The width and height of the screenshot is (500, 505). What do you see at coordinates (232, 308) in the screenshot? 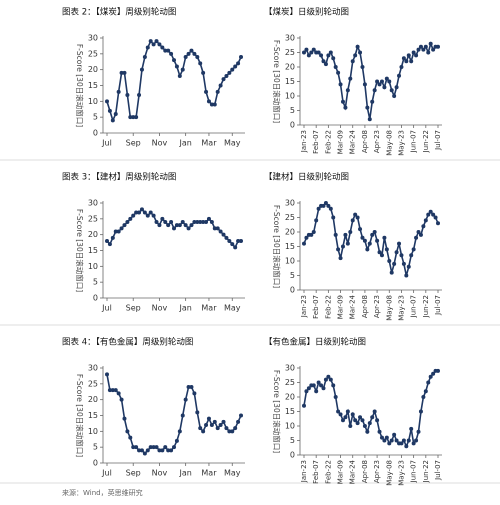
I see `x-tick-label: May` at bounding box center [232, 308].